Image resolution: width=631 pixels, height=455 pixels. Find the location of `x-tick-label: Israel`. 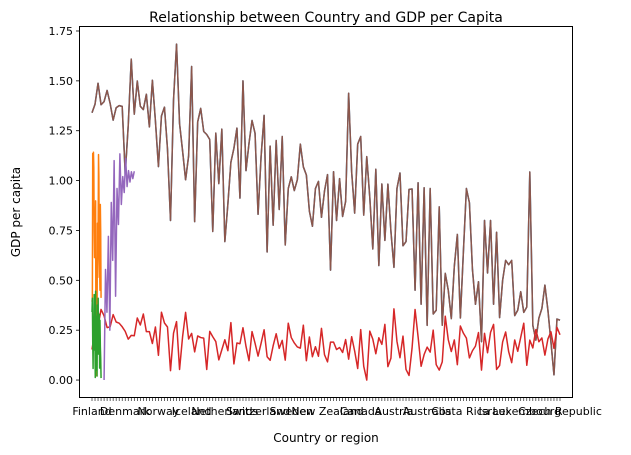

x-tick-label: Israel is located at coordinates (494, 411).